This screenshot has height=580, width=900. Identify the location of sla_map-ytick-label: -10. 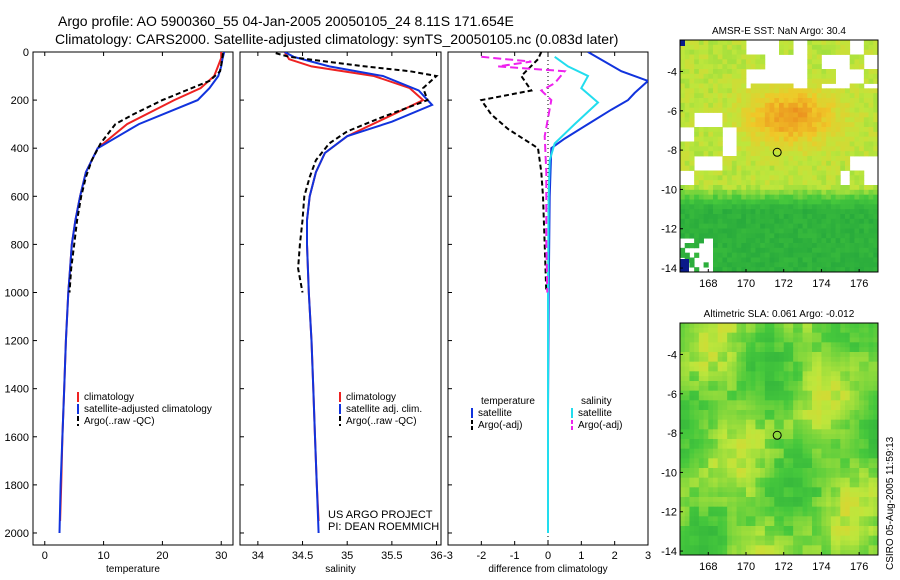
(669, 473).